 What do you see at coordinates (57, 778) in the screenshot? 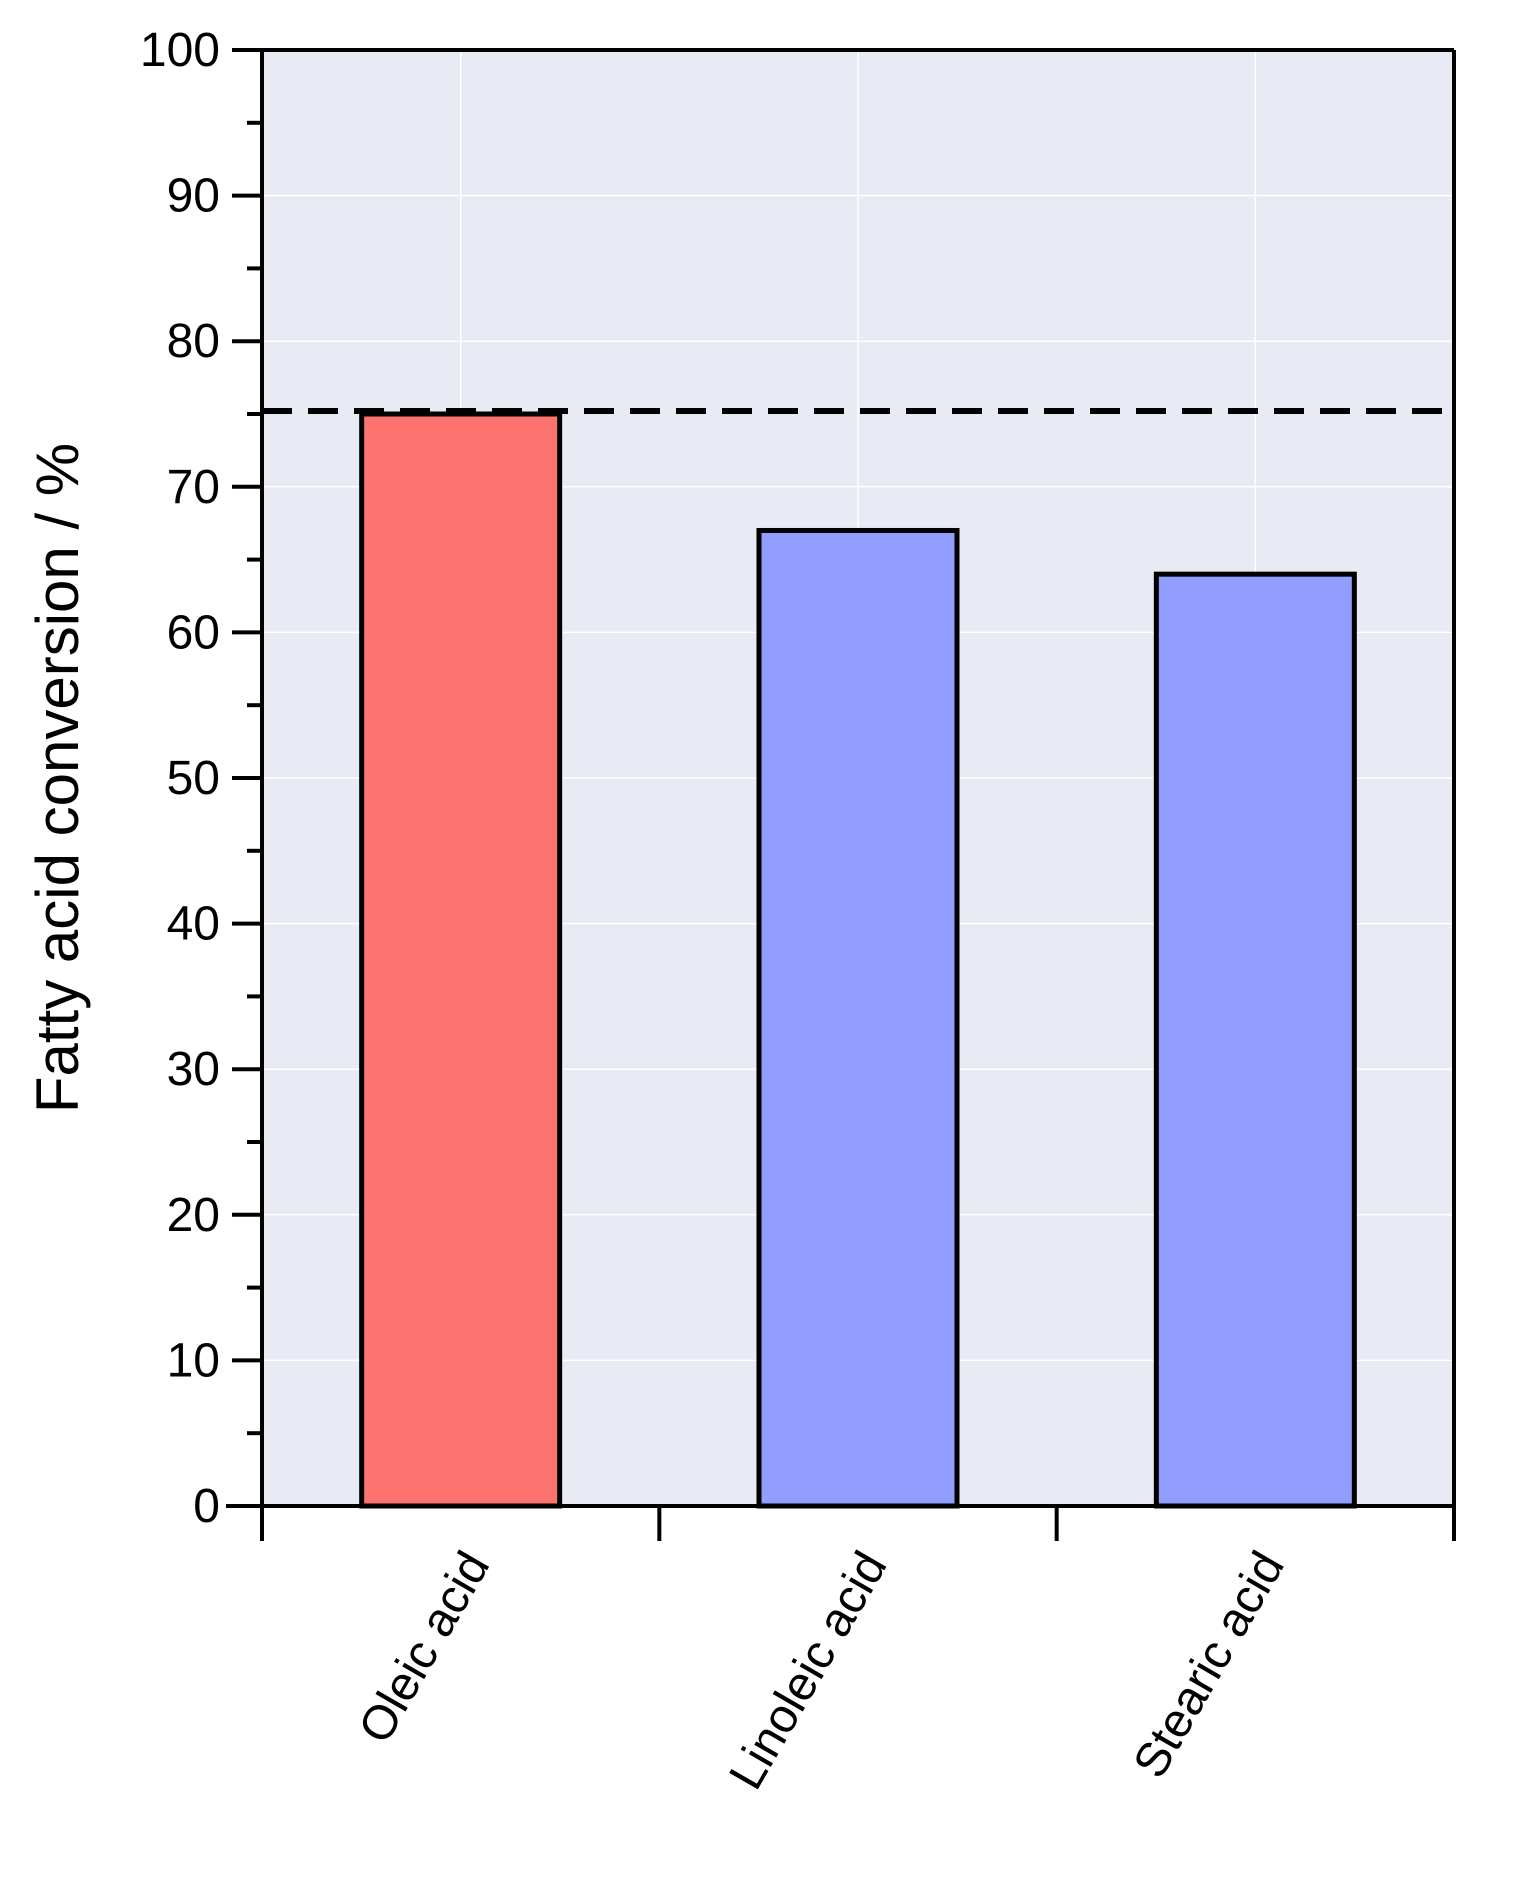
I see `y-axis-label: Fatty acid conversion / %` at bounding box center [57, 778].